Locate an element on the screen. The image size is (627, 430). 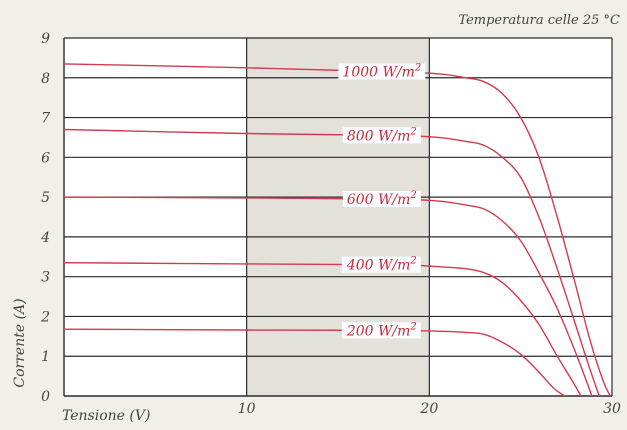
temperature-note: Temperatura celle 25 °C is located at coordinates (539, 20).